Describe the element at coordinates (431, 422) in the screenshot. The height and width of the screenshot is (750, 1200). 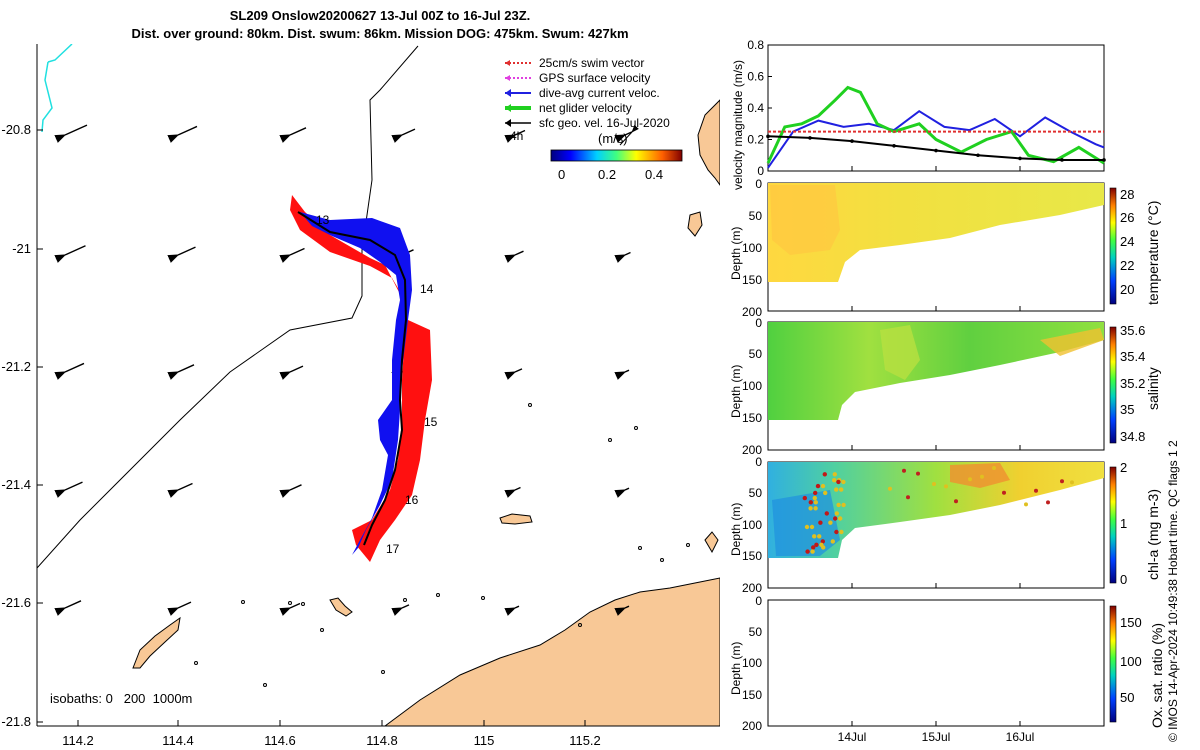
I see `day-label-15: 15` at that location.